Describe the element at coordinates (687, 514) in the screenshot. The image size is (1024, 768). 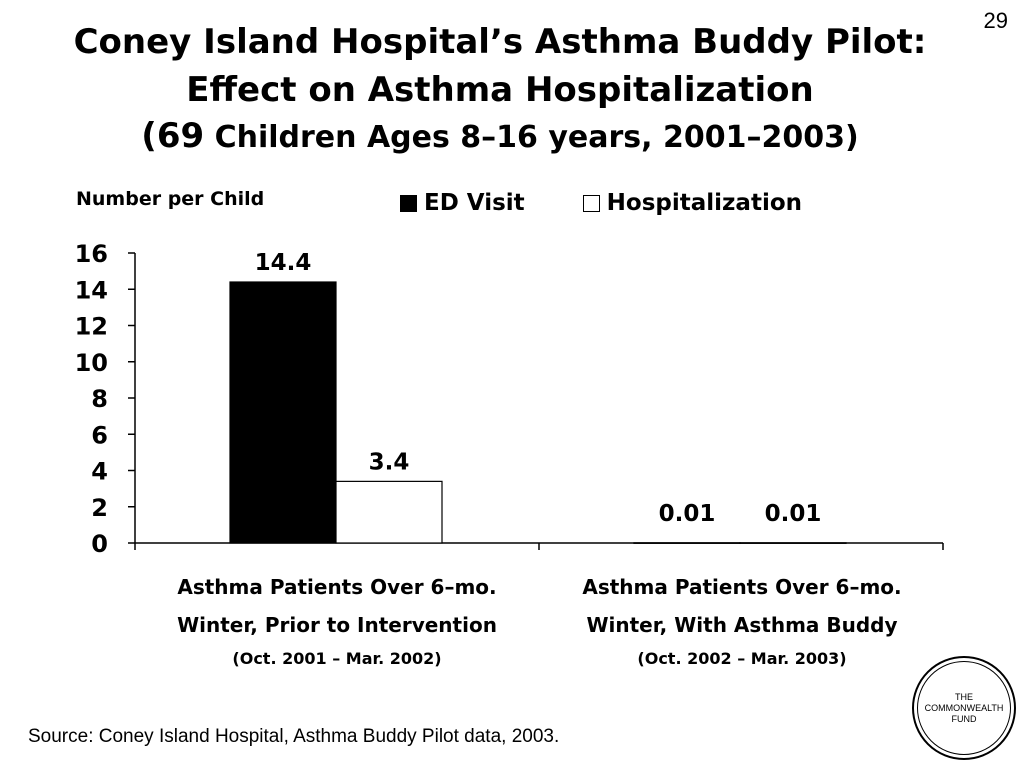
I see `data-label-ed-visit: 0.01` at that location.